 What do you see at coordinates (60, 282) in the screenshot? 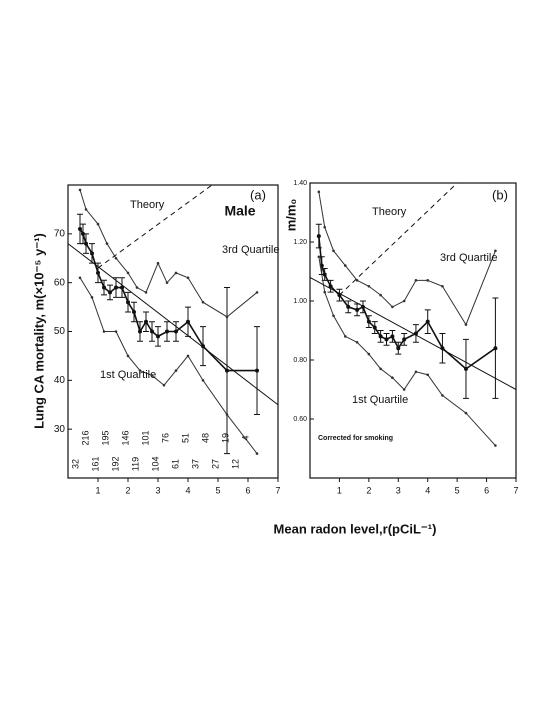
I see `y-tick-label: 60` at bounding box center [60, 282].